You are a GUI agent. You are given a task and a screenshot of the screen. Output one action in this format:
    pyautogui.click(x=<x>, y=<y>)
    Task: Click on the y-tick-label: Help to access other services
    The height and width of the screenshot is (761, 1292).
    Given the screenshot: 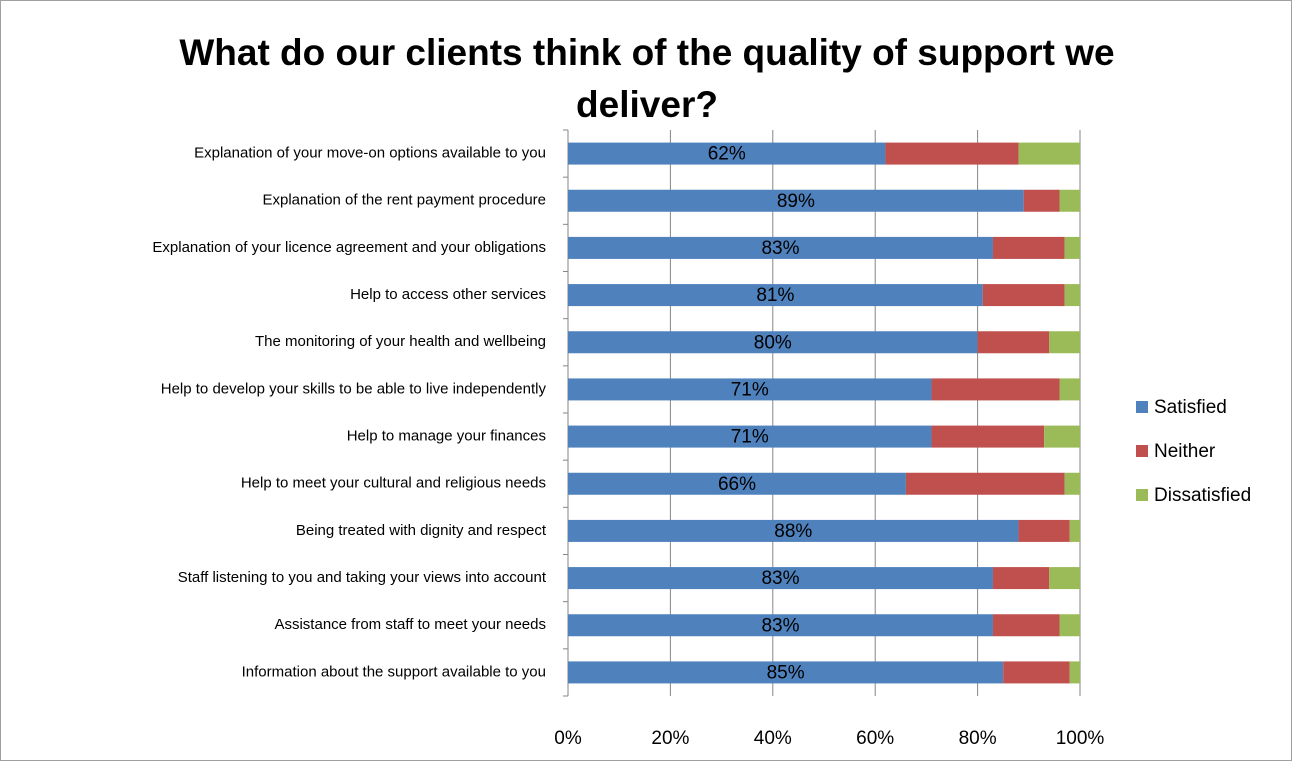 What is the action you would take?
    pyautogui.click(x=448, y=294)
    